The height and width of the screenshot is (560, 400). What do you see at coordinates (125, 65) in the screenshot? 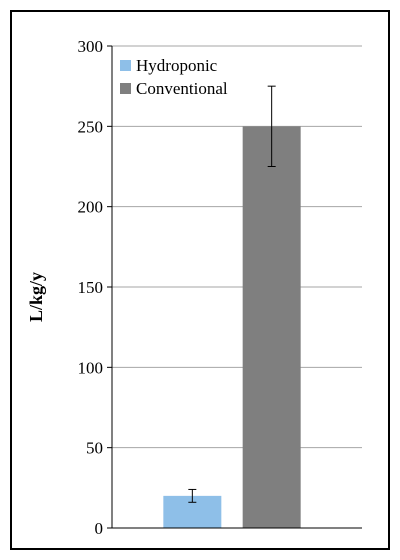
I see `legend-swatch-hydroponic` at bounding box center [125, 65].